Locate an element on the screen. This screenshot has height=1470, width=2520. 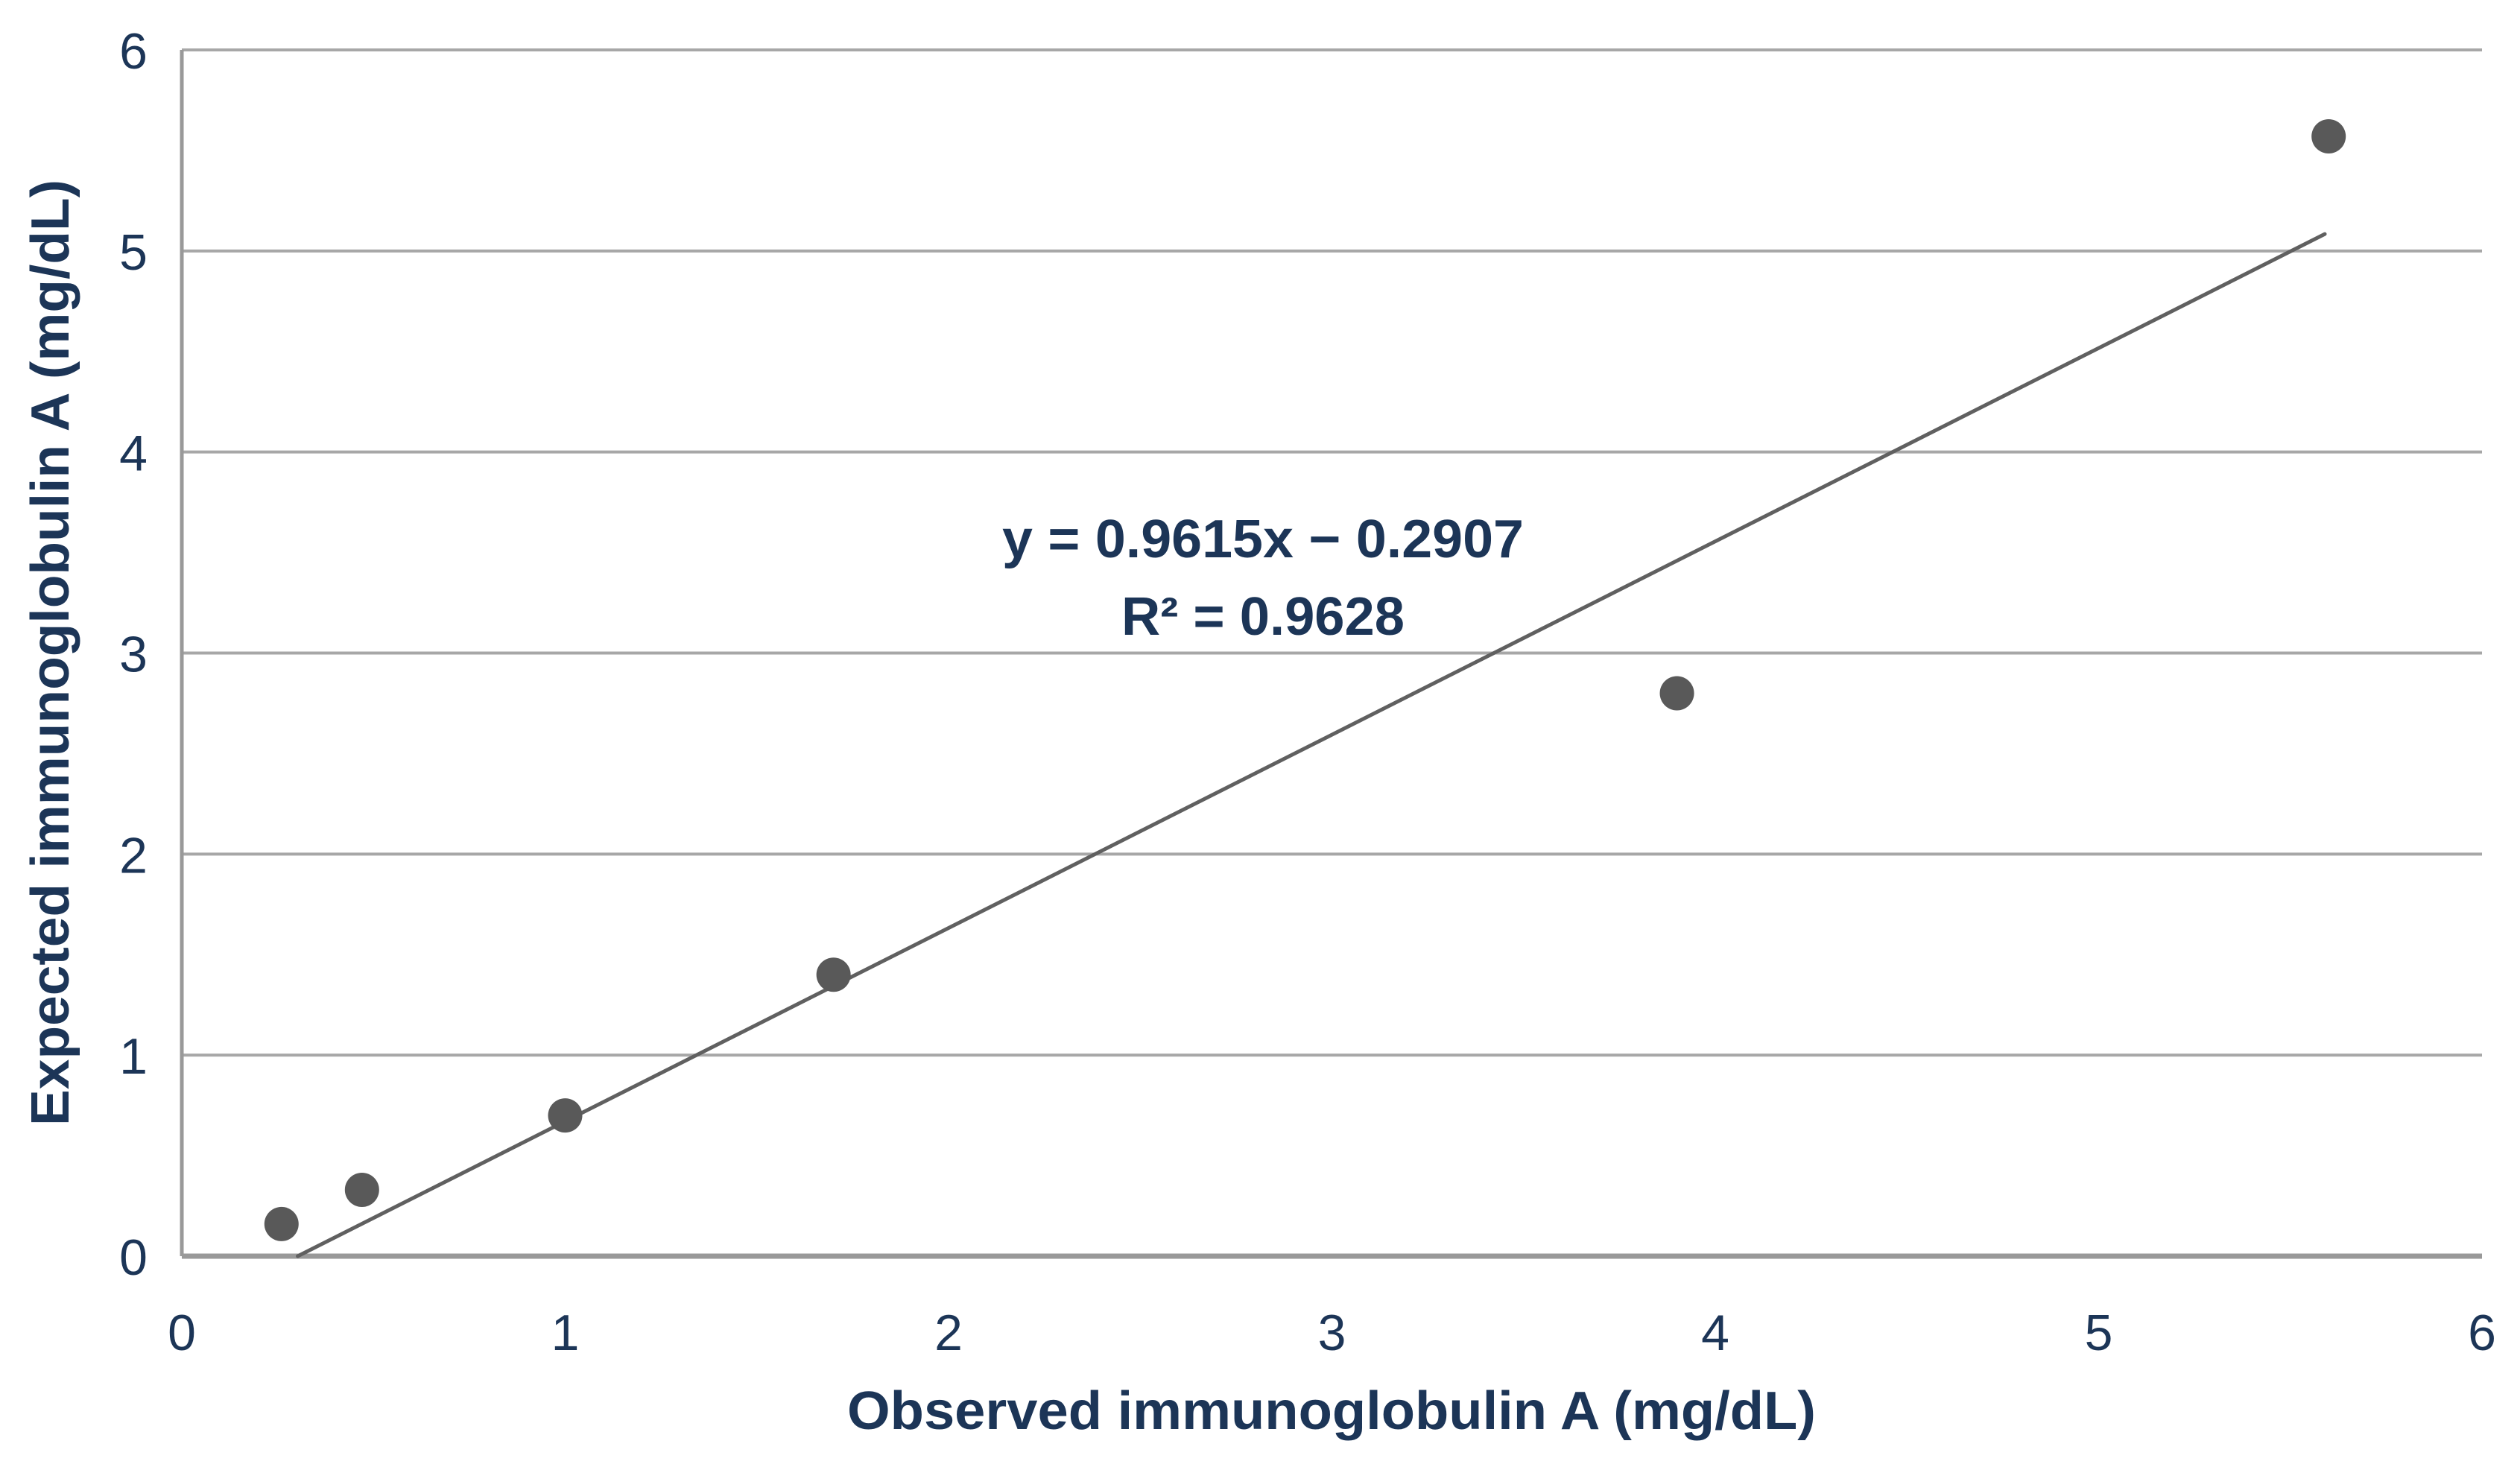
x-tick-label-4: 4 is located at coordinates (1715, 1333).